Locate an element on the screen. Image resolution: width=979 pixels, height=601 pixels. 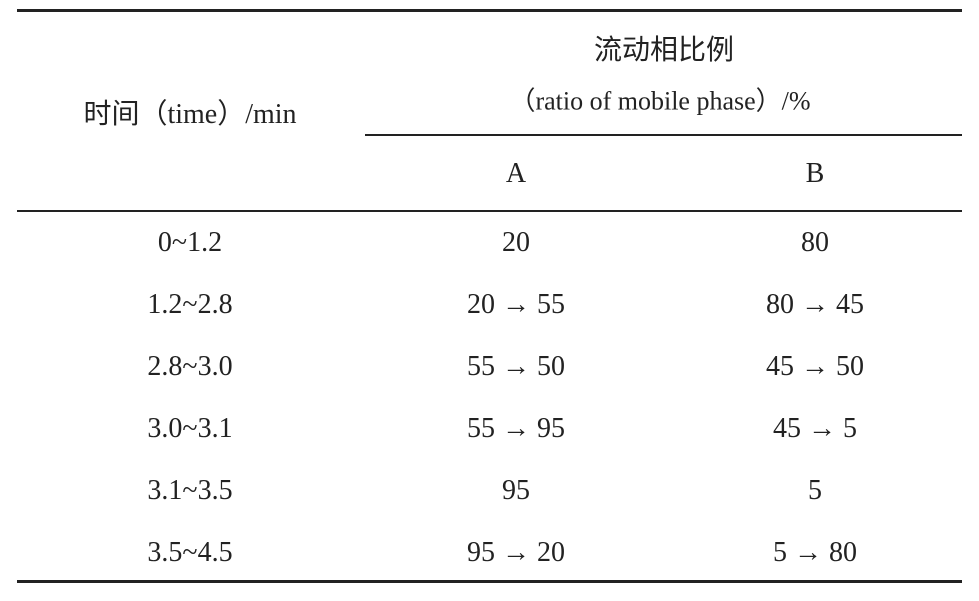
group-rule is located at coordinates (663, 135).